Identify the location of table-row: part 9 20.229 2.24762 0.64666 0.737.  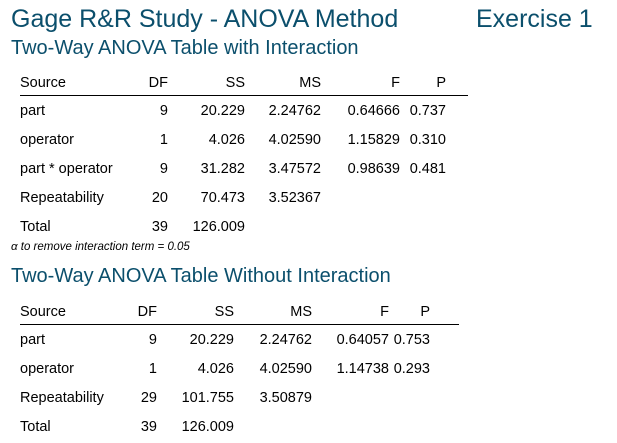
(244, 111).